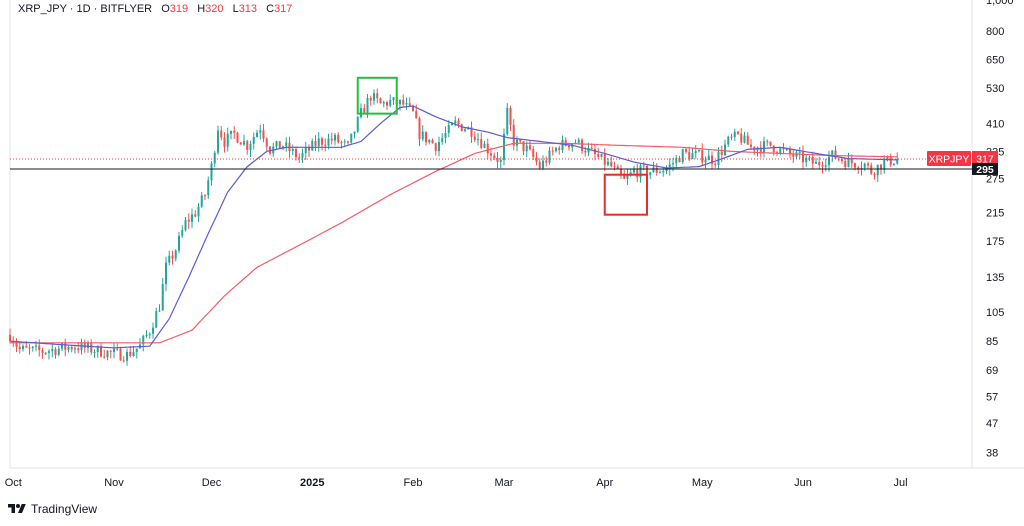 The width and height of the screenshot is (1024, 526). Describe the element at coordinates (992, 342) in the screenshot. I see `y-tick-label: 85` at that location.